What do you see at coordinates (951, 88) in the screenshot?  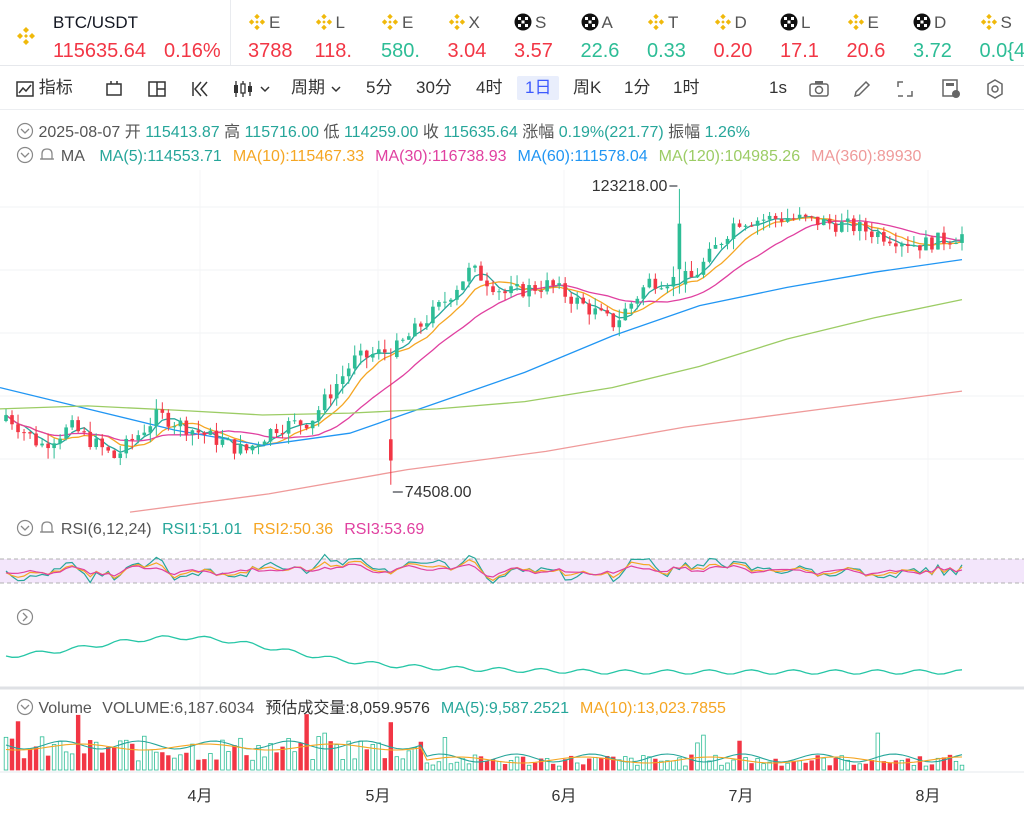 I see `calculator-button` at bounding box center [951, 88].